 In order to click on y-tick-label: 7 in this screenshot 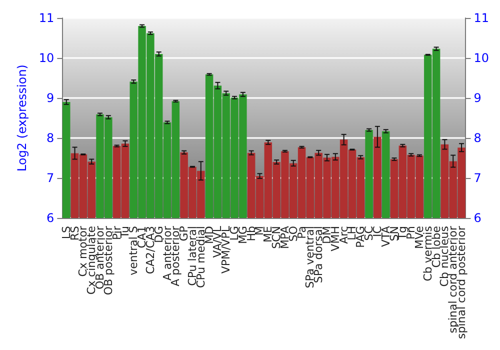, I will do `click(50, 178)`.